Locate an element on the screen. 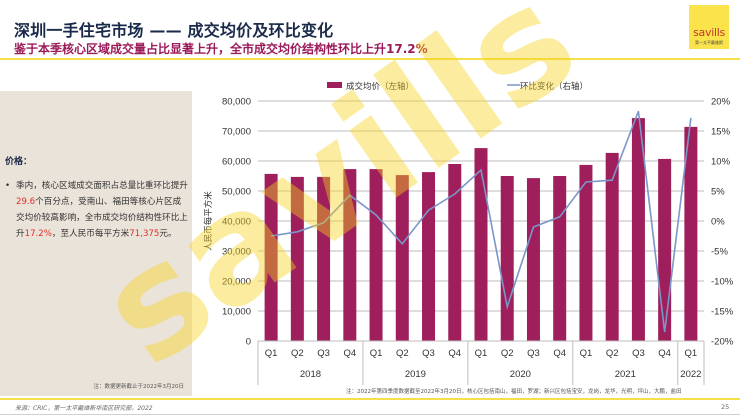 This screenshot has width=740, height=416. y2-tick-label: -10% is located at coordinates (722, 282).